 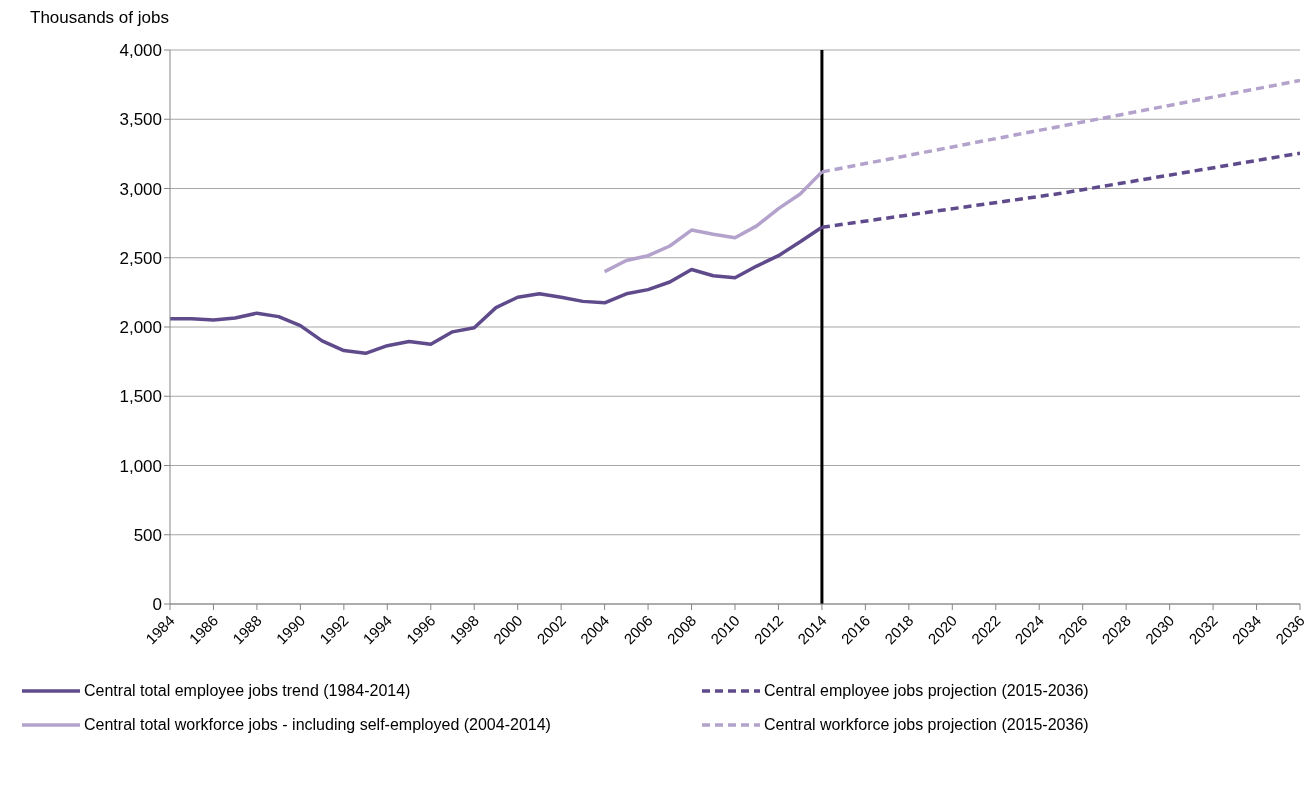 I want to click on y-tick-label: 3,000, so click(x=140, y=189).